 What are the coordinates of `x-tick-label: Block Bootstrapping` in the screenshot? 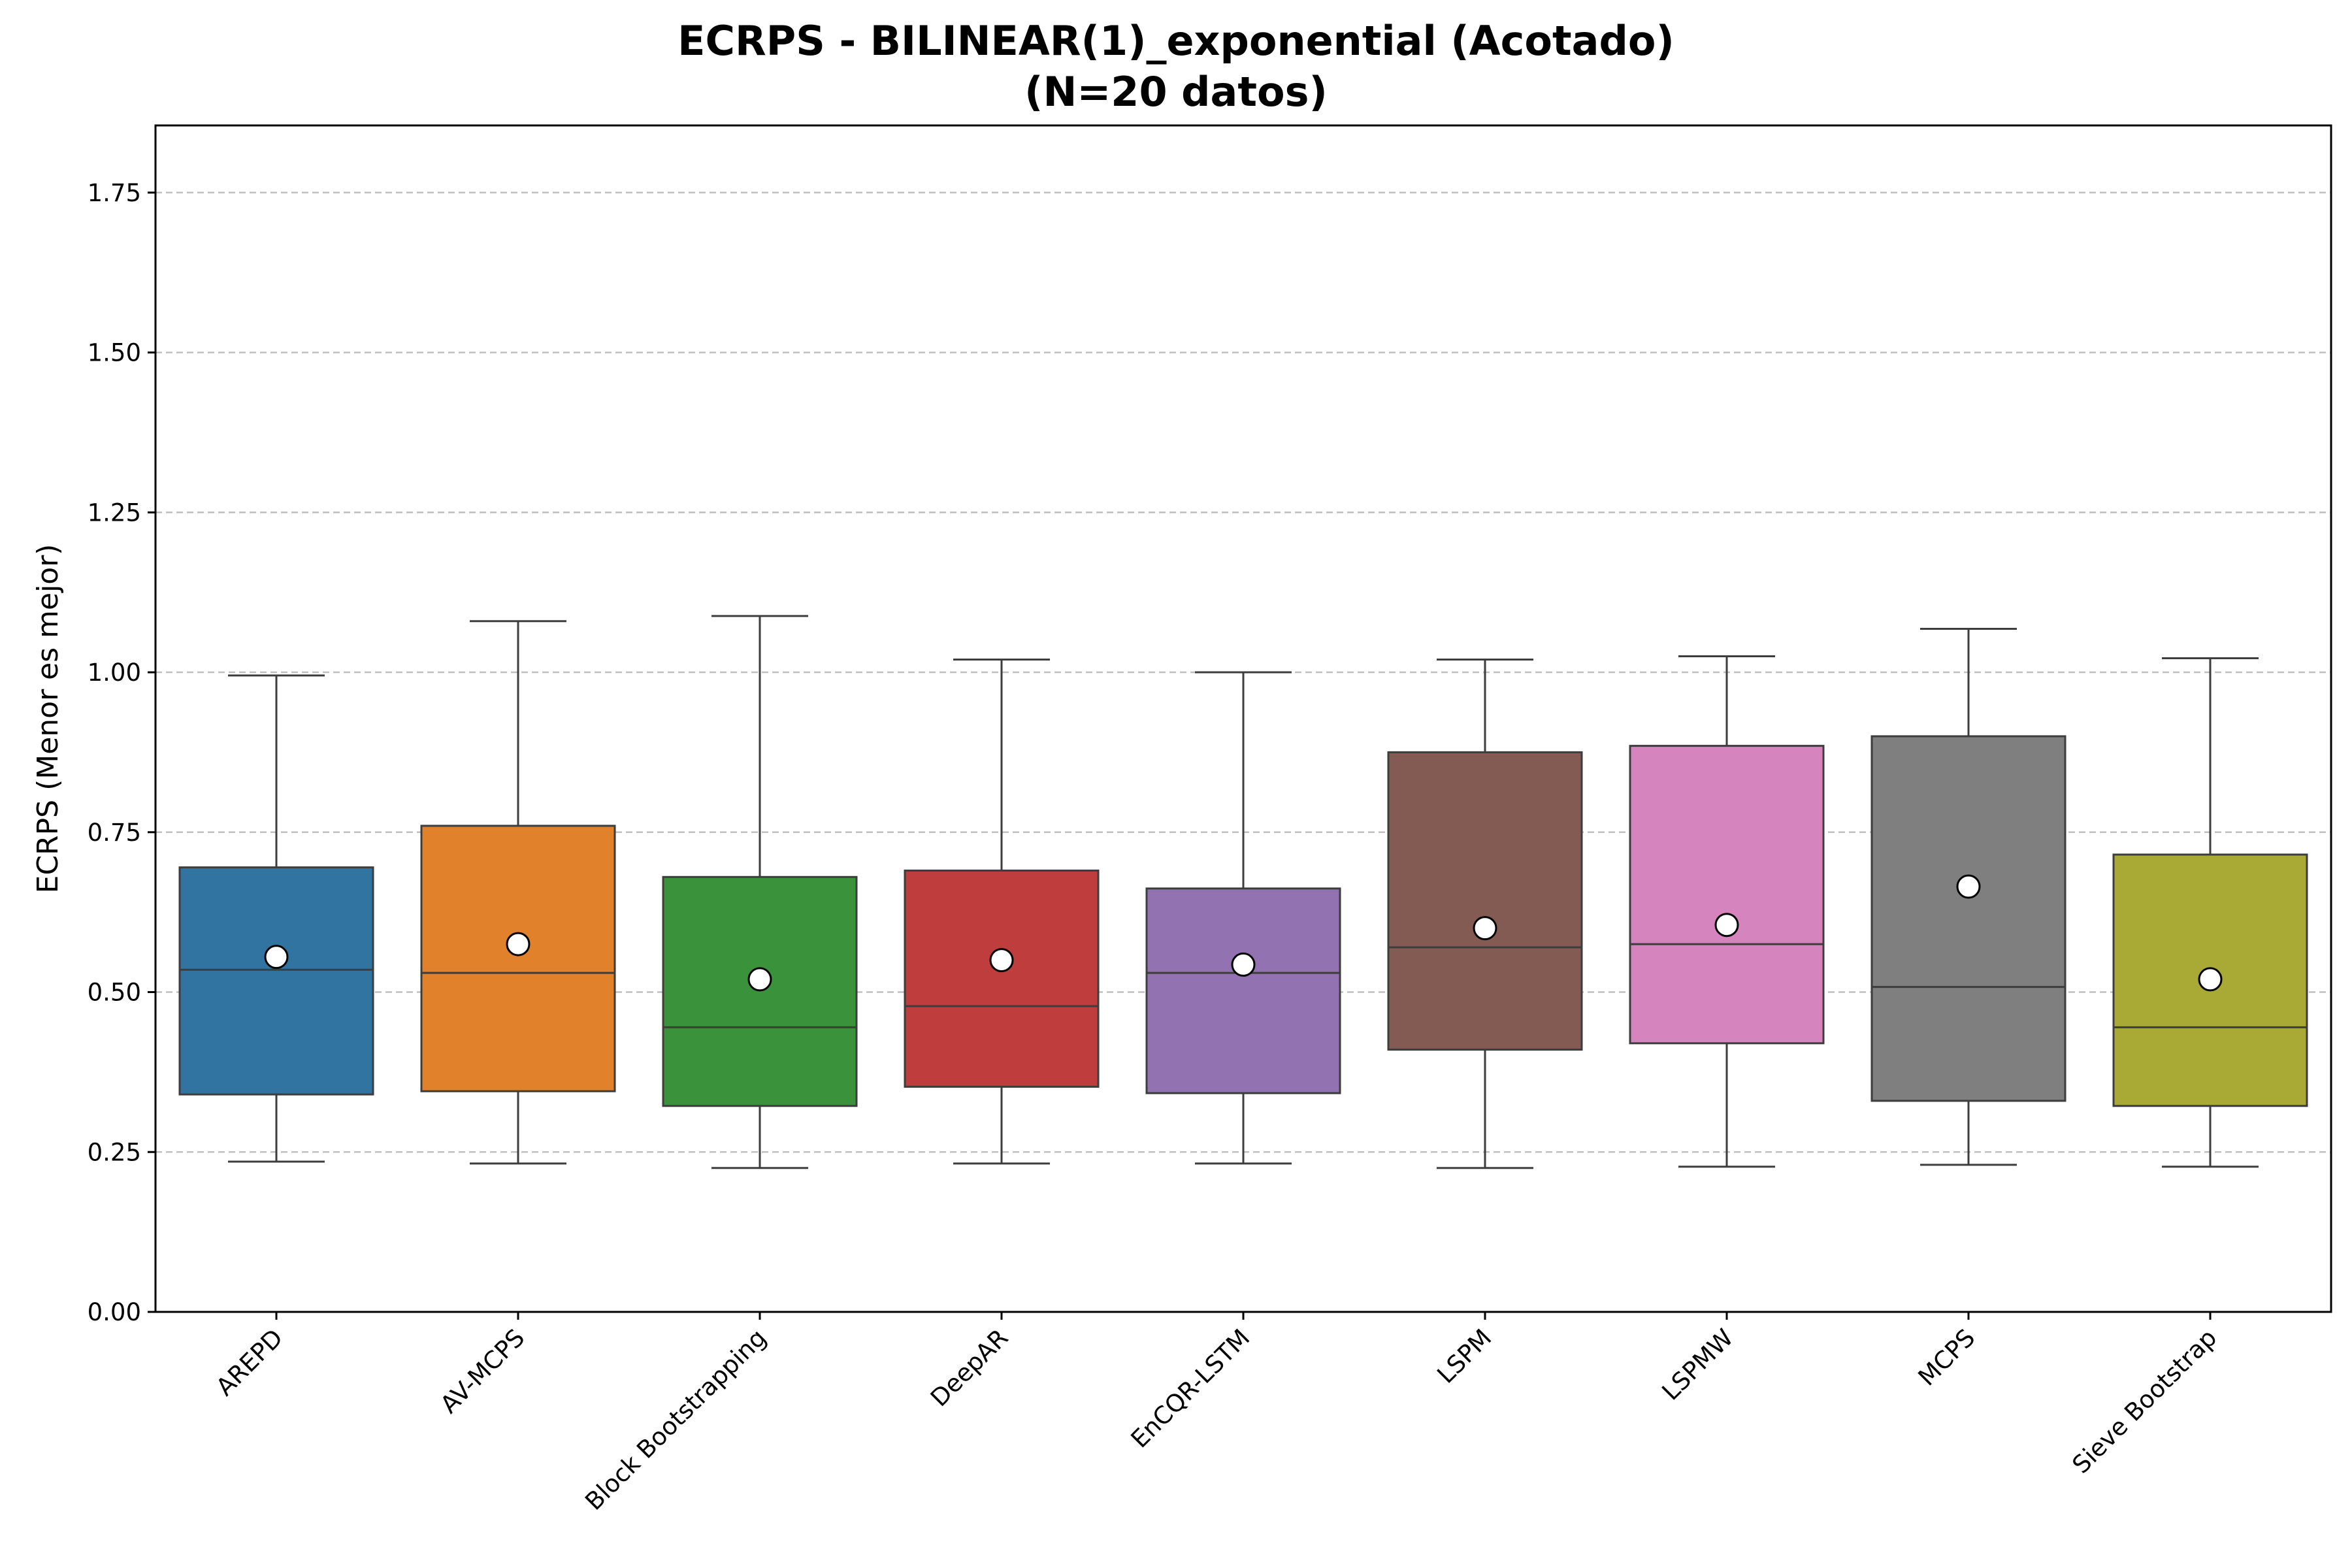 It's located at (676, 1420).